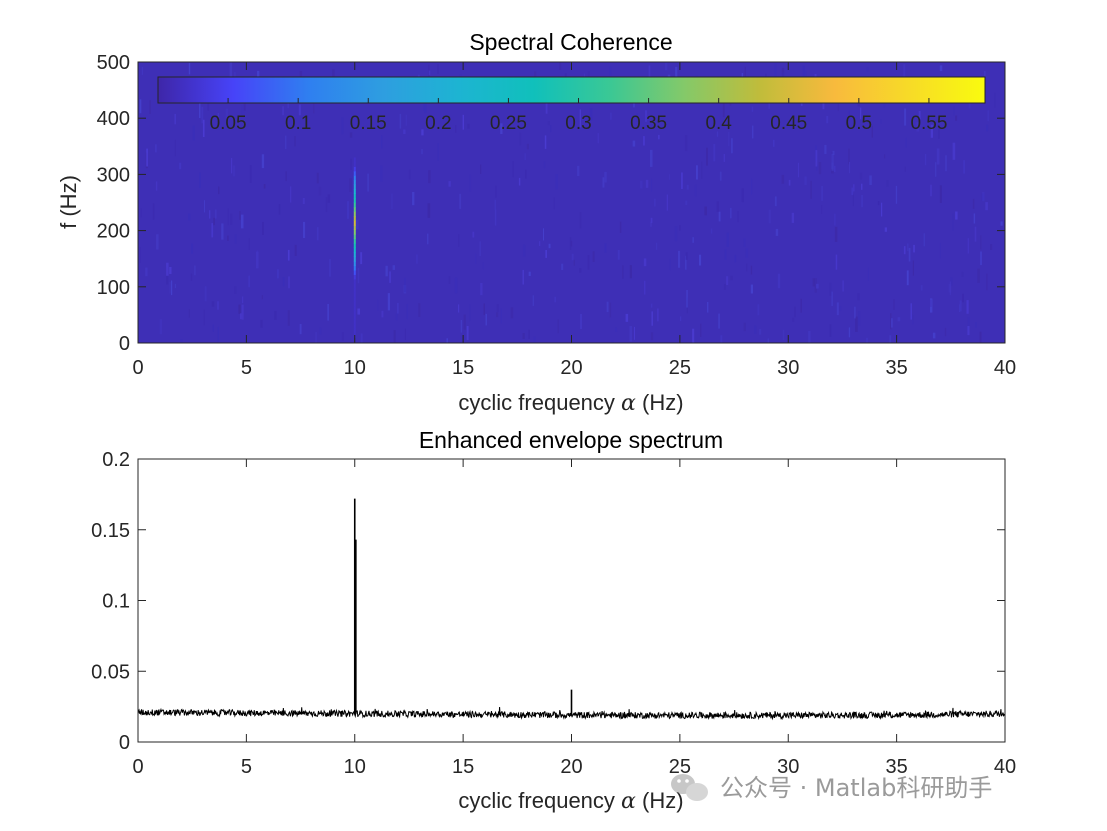  Describe the element at coordinates (928, 123) in the screenshot. I see `colorbar-tick-label: 0.55` at that location.